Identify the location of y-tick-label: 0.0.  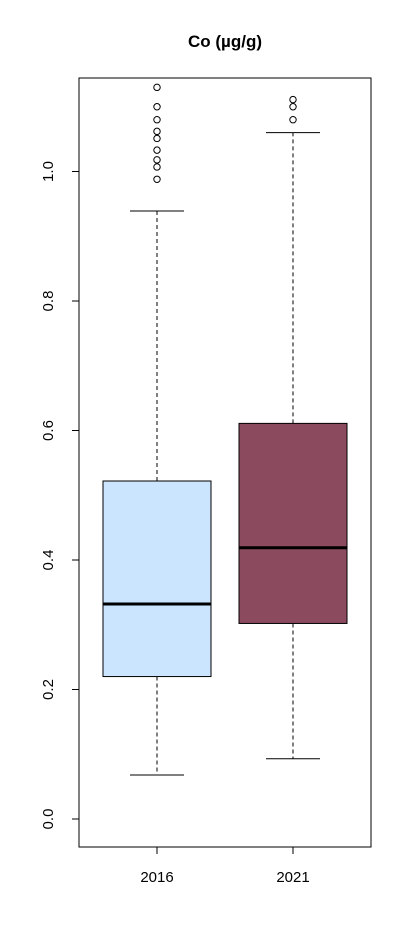
(48, 819).